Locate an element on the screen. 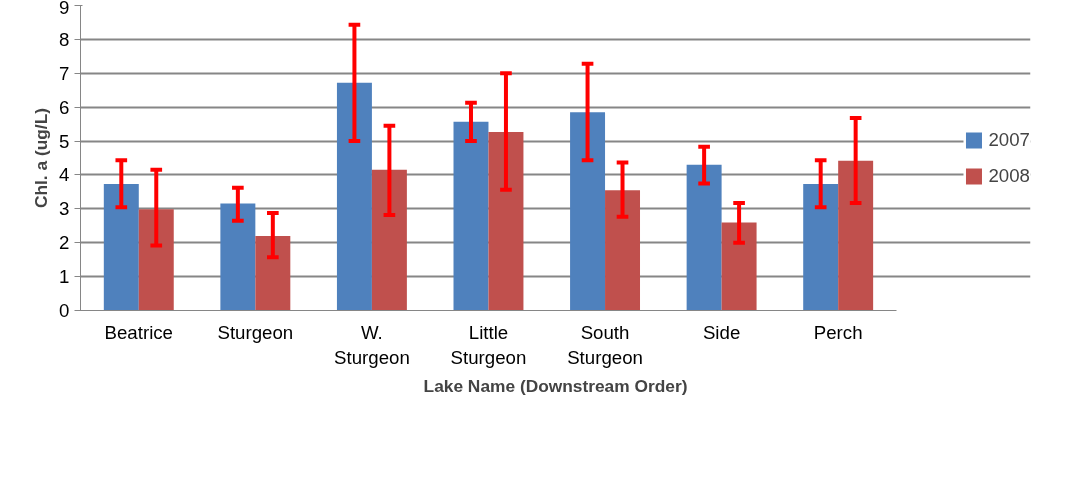 The width and height of the screenshot is (1081, 501). y-tick-label: 6 is located at coordinates (64, 107).